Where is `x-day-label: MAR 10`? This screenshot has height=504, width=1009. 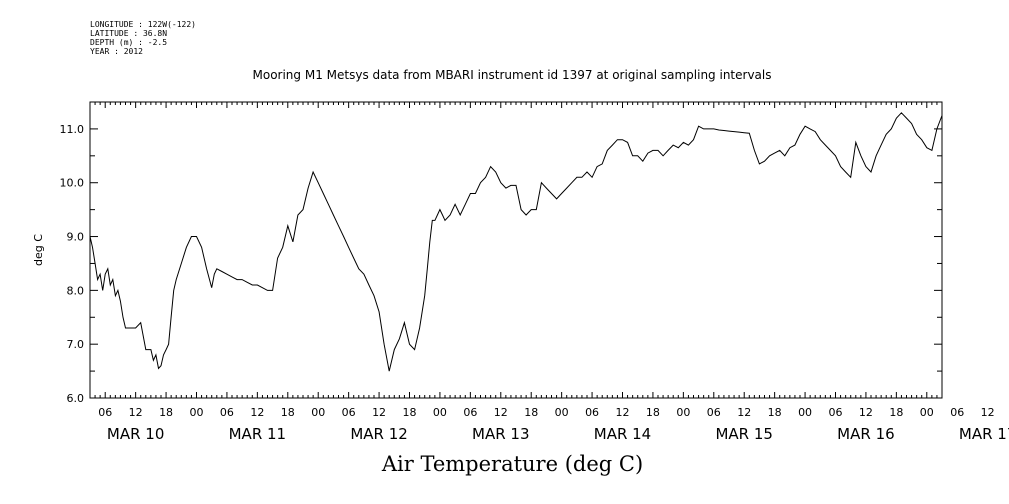 x-day-label: MAR 10 is located at coordinates (135, 434).